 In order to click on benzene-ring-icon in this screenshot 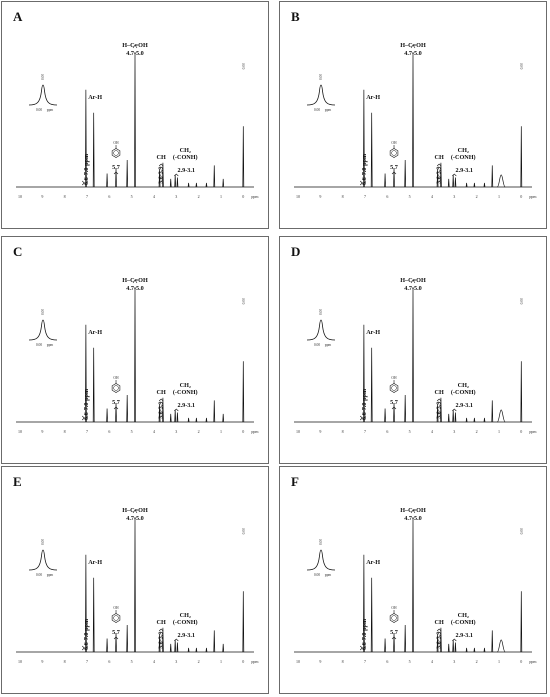, I will do `click(116, 618)`.